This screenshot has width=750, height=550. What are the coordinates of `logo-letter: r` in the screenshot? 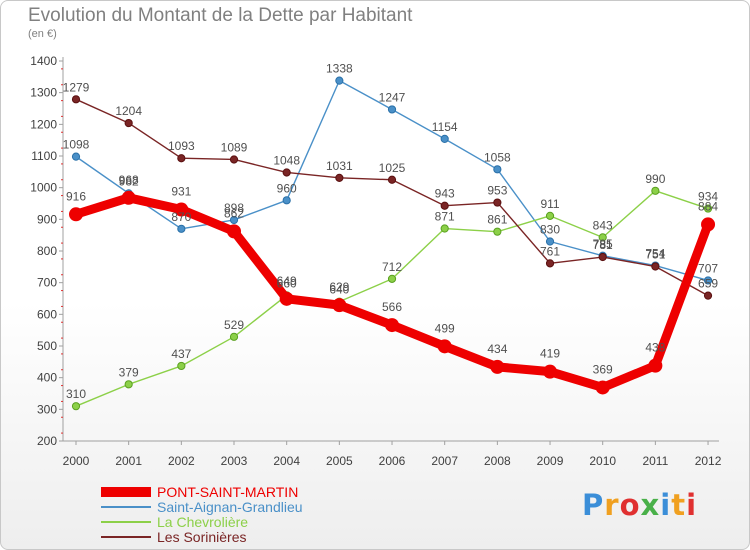 It's located at (612, 505).